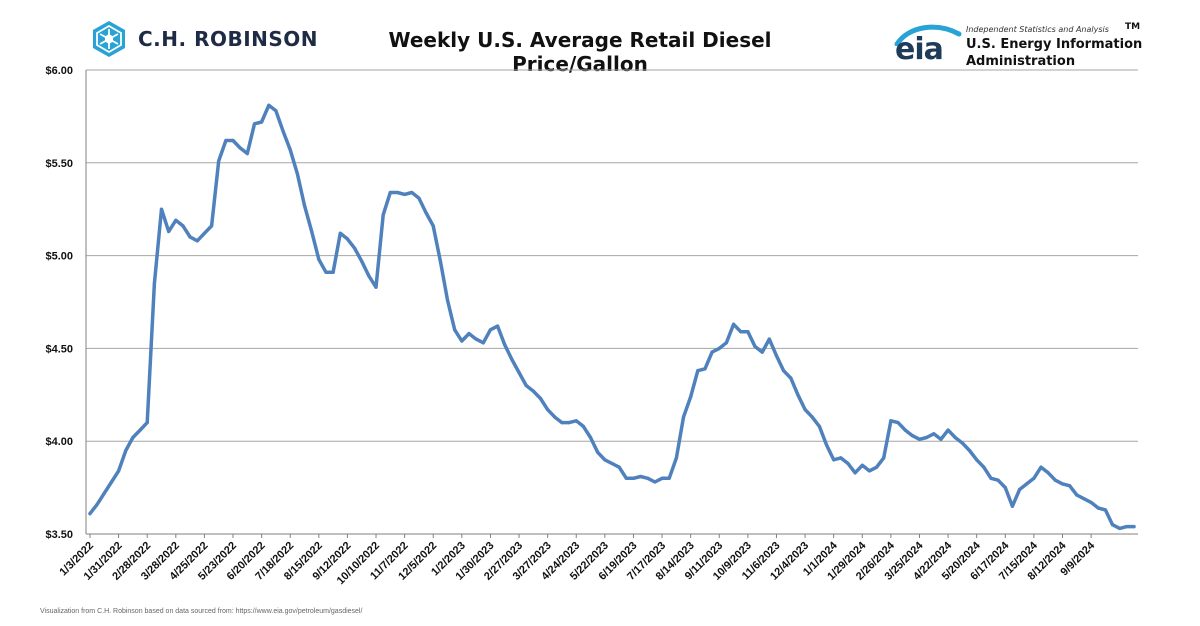 This screenshot has width=1200, height=626. Describe the element at coordinates (59, 535) in the screenshot. I see `y-tick-label: $3.50` at that location.